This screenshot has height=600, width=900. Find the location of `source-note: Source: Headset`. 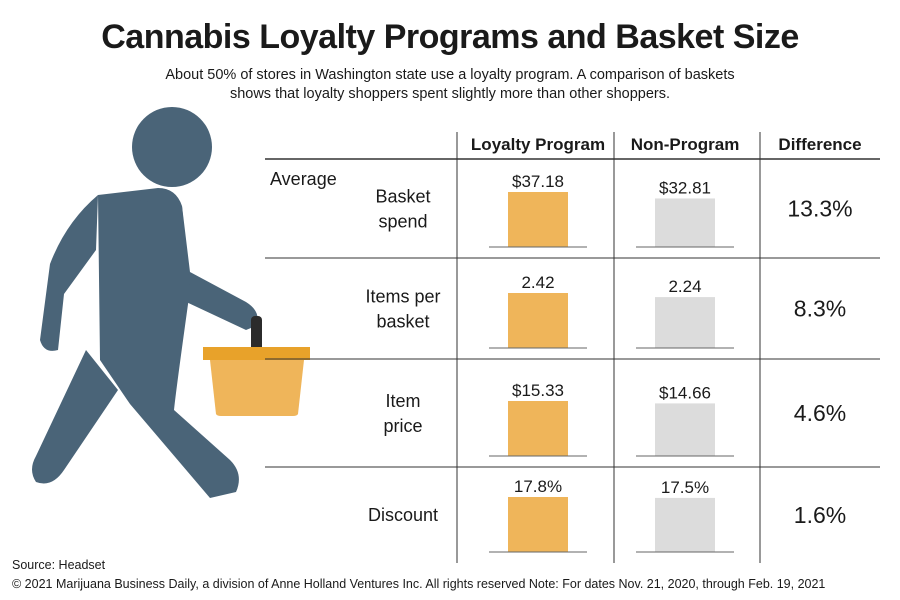

source-note: Source: Headset is located at coordinates (59, 565).